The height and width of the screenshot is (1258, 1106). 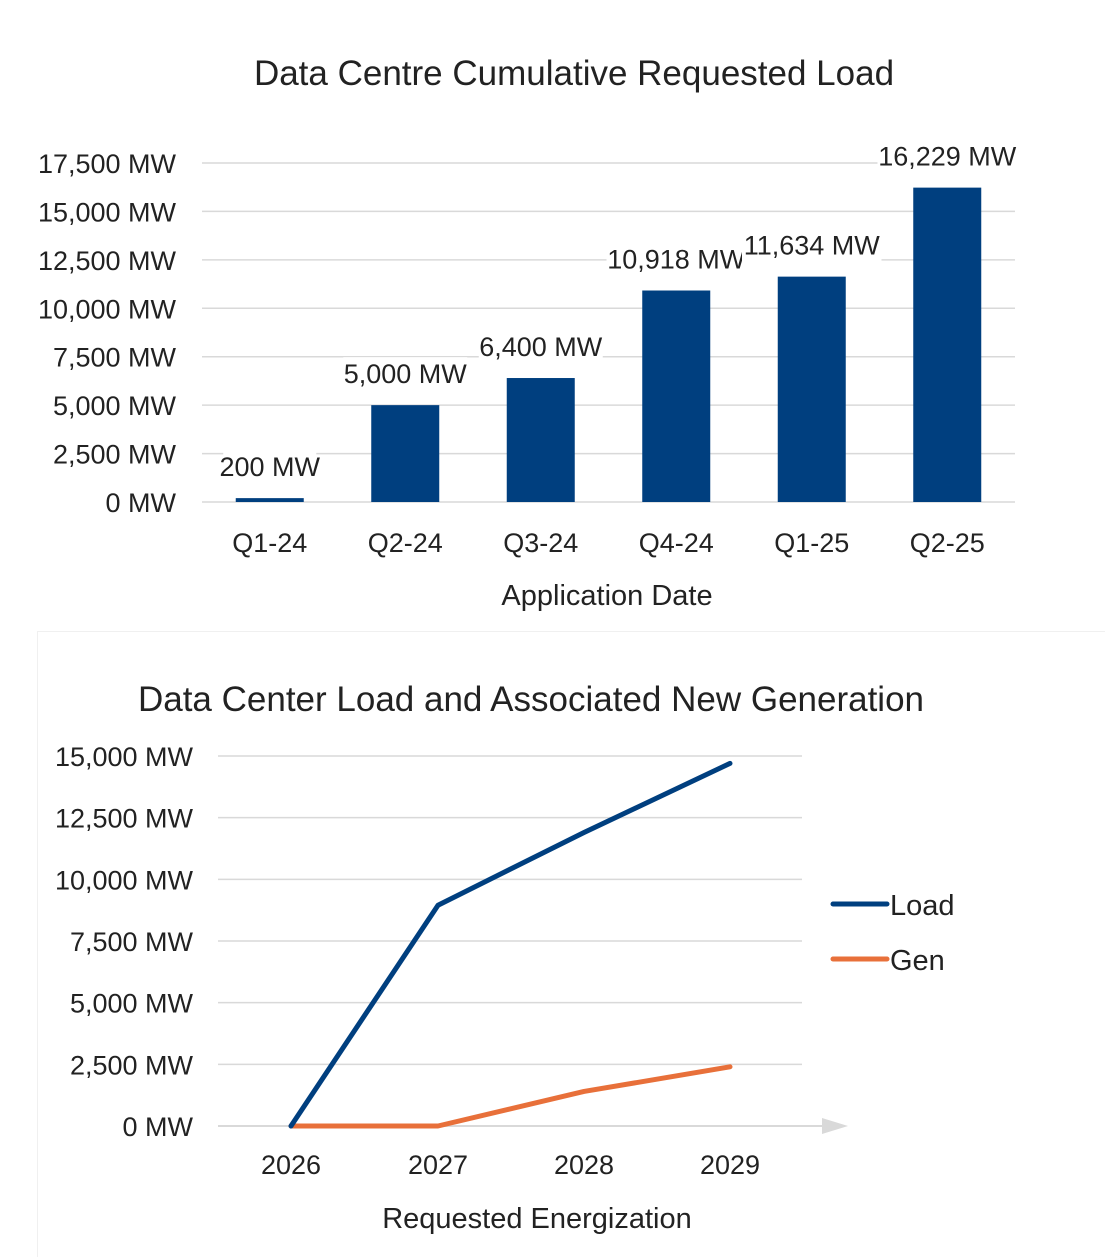 I want to click on chart-2-x-axis: 2026 2027 2028 2029, so click(x=510, y=1165).